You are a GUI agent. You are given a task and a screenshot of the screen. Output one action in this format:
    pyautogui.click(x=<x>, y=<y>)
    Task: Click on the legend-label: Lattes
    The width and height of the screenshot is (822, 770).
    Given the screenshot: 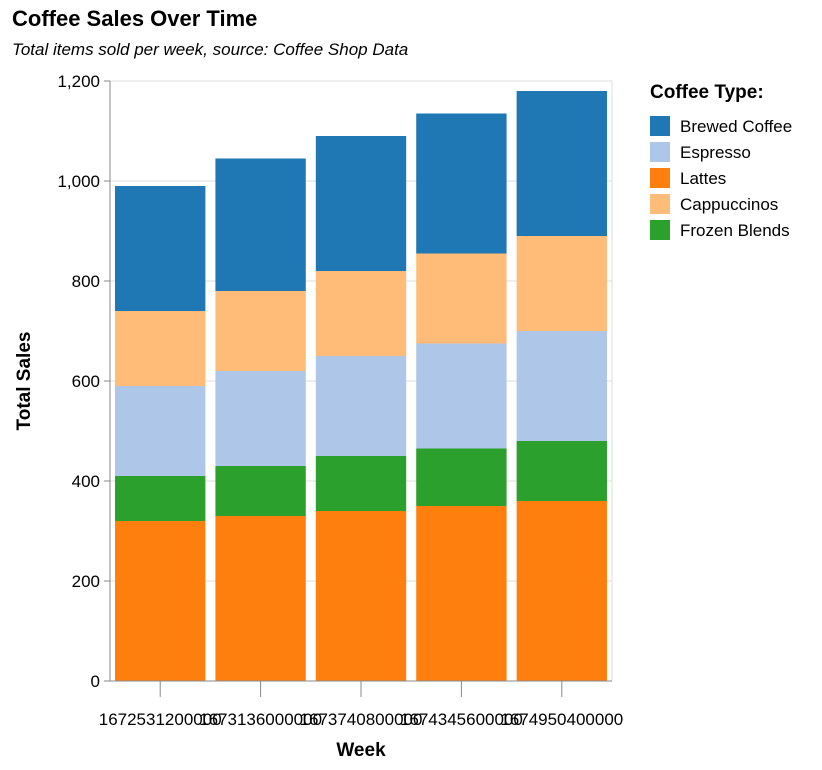 What is the action you would take?
    pyautogui.click(x=703, y=178)
    